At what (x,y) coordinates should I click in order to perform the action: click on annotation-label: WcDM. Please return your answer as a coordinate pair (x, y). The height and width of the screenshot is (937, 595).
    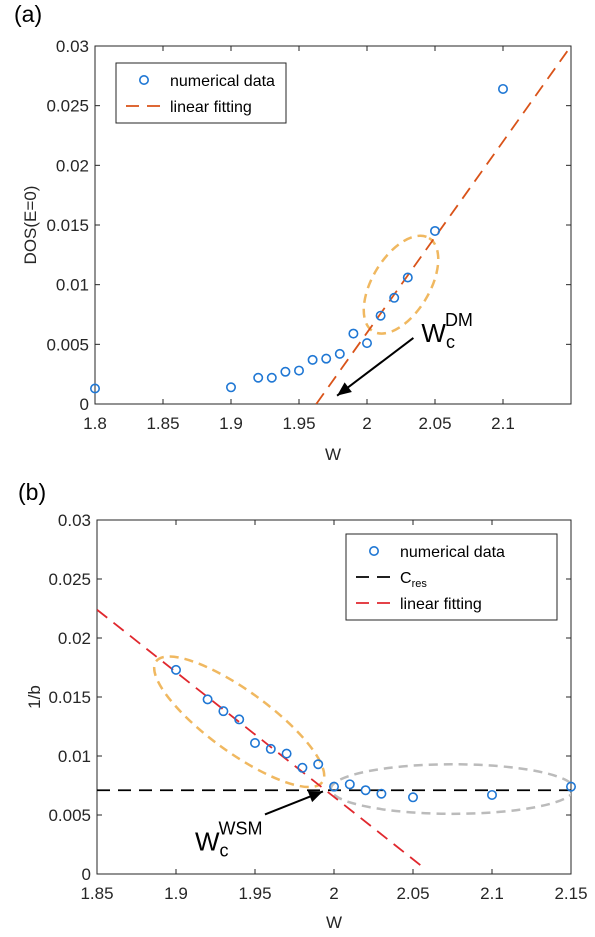
    Looking at the image, I should click on (447, 331).